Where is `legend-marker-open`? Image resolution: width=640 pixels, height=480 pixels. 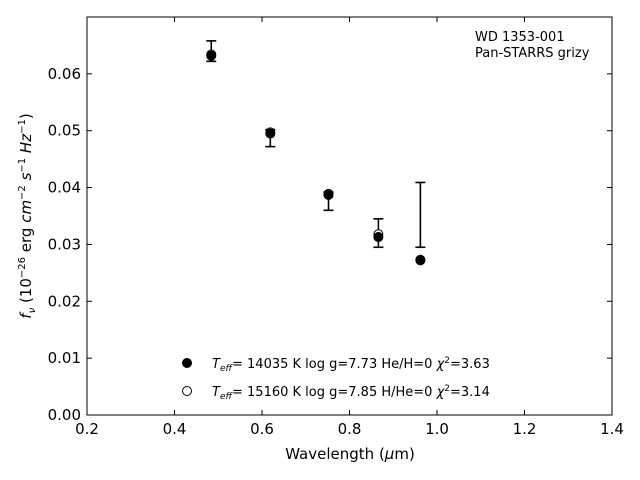 legend-marker-open is located at coordinates (187, 391).